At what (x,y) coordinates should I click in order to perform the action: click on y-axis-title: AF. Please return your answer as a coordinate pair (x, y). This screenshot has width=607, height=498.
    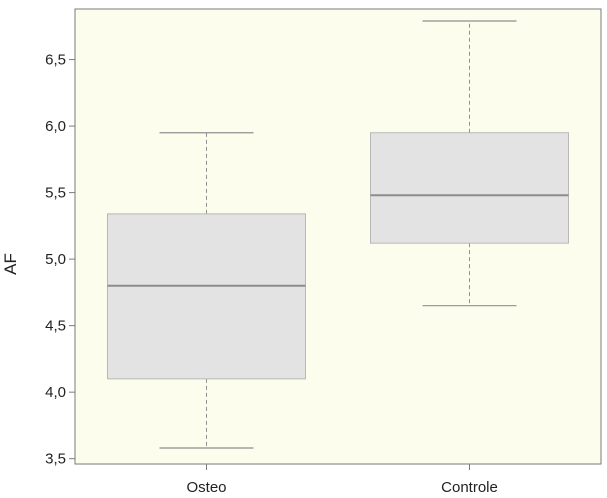
    Looking at the image, I should click on (10, 264).